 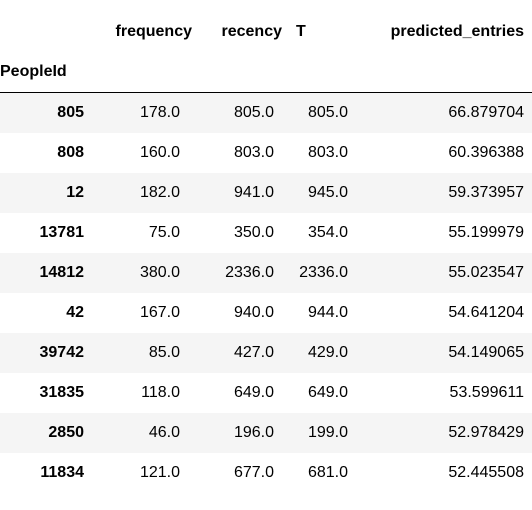 What do you see at coordinates (486, 272) in the screenshot?
I see `cell-predicted-entries: 55.023547` at bounding box center [486, 272].